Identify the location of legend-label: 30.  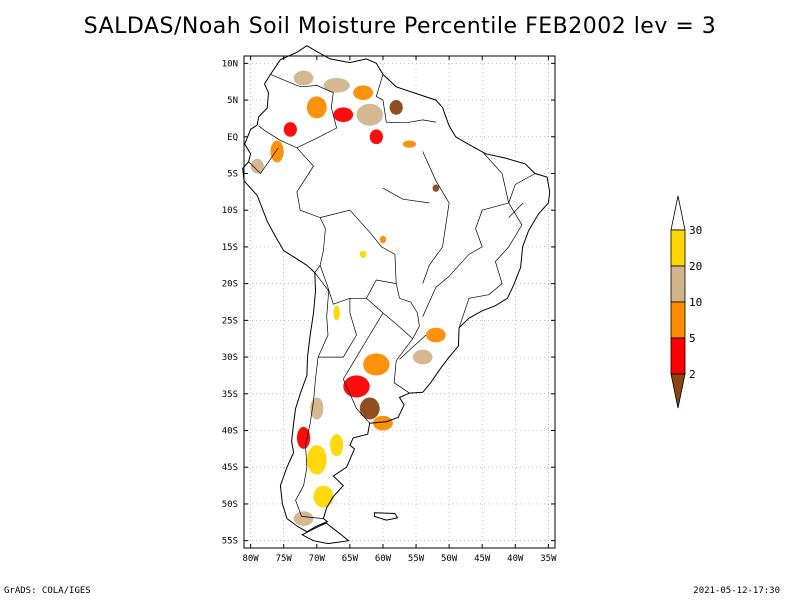
(695, 230).